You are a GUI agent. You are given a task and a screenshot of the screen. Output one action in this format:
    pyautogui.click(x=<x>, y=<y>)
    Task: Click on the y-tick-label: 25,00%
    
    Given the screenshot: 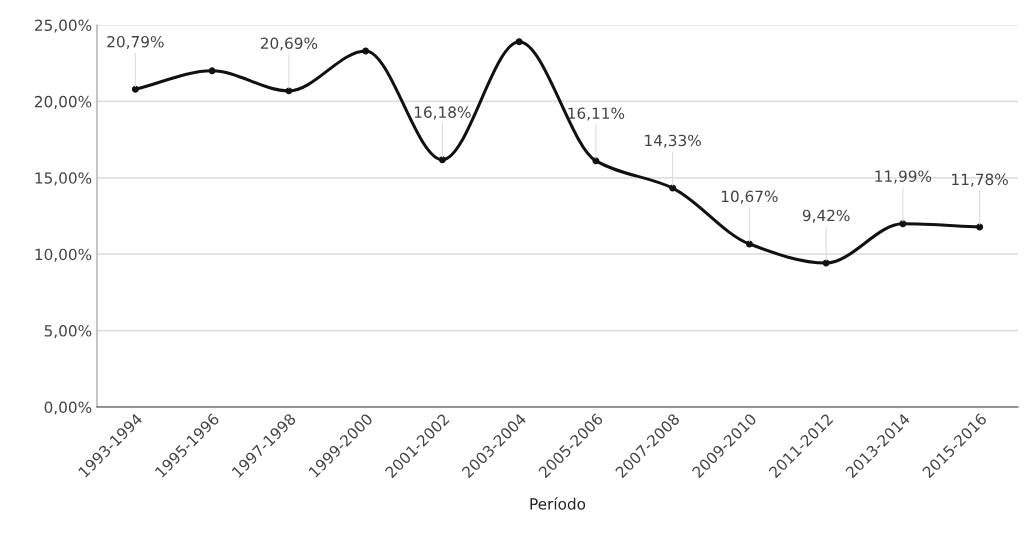 What is the action you would take?
    pyautogui.click(x=63, y=26)
    